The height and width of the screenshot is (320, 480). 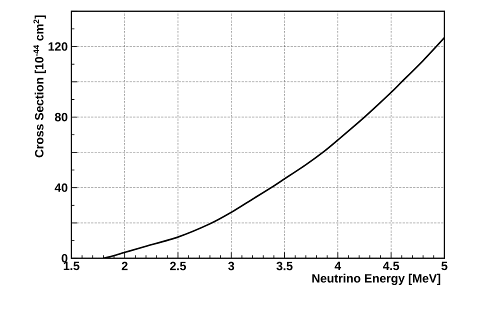 I want to click on x-tick-label: 4, so click(x=338, y=266).